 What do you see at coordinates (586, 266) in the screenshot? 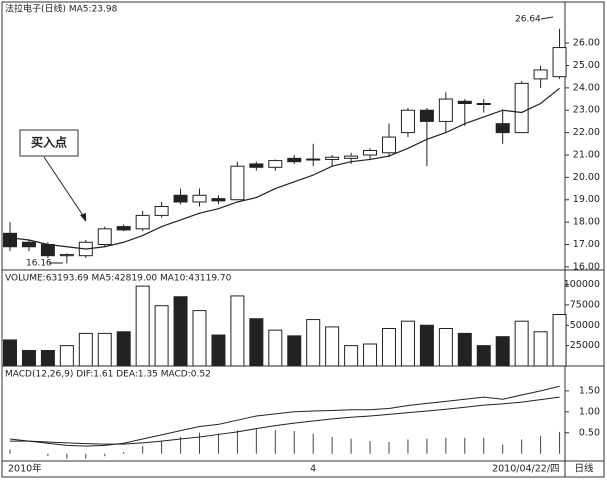
I see `y-tick-label: 16.00` at bounding box center [586, 266].